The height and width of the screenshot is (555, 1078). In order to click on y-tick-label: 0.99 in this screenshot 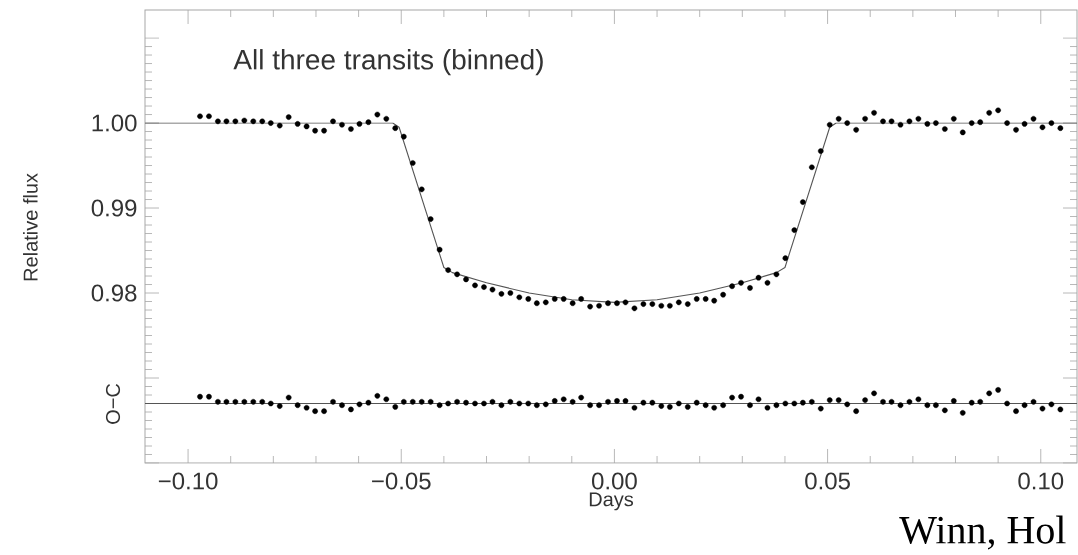, I will do `click(114, 208)`.